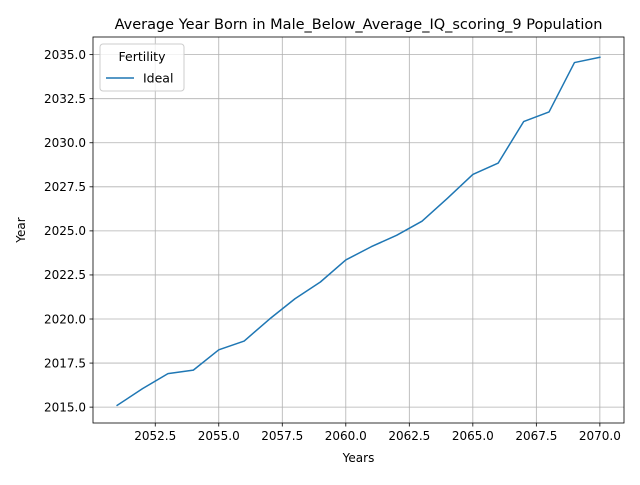 The width and height of the screenshot is (640, 485). I want to click on y-tick-label: 2035.0, so click(65, 55).